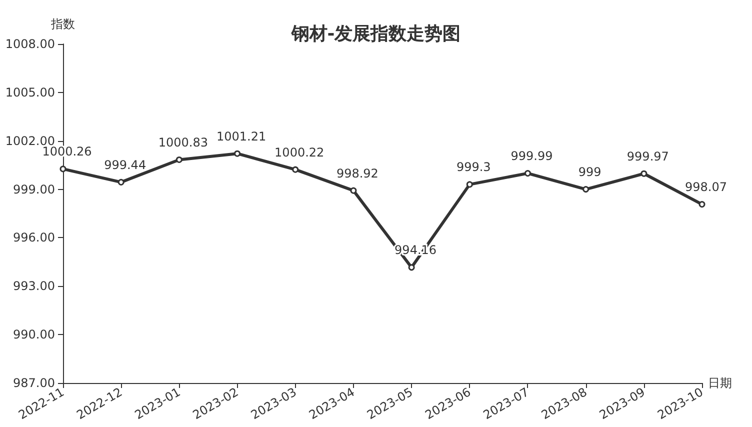 This screenshot has width=752, height=427. I want to click on data-label: 999, so click(590, 172).